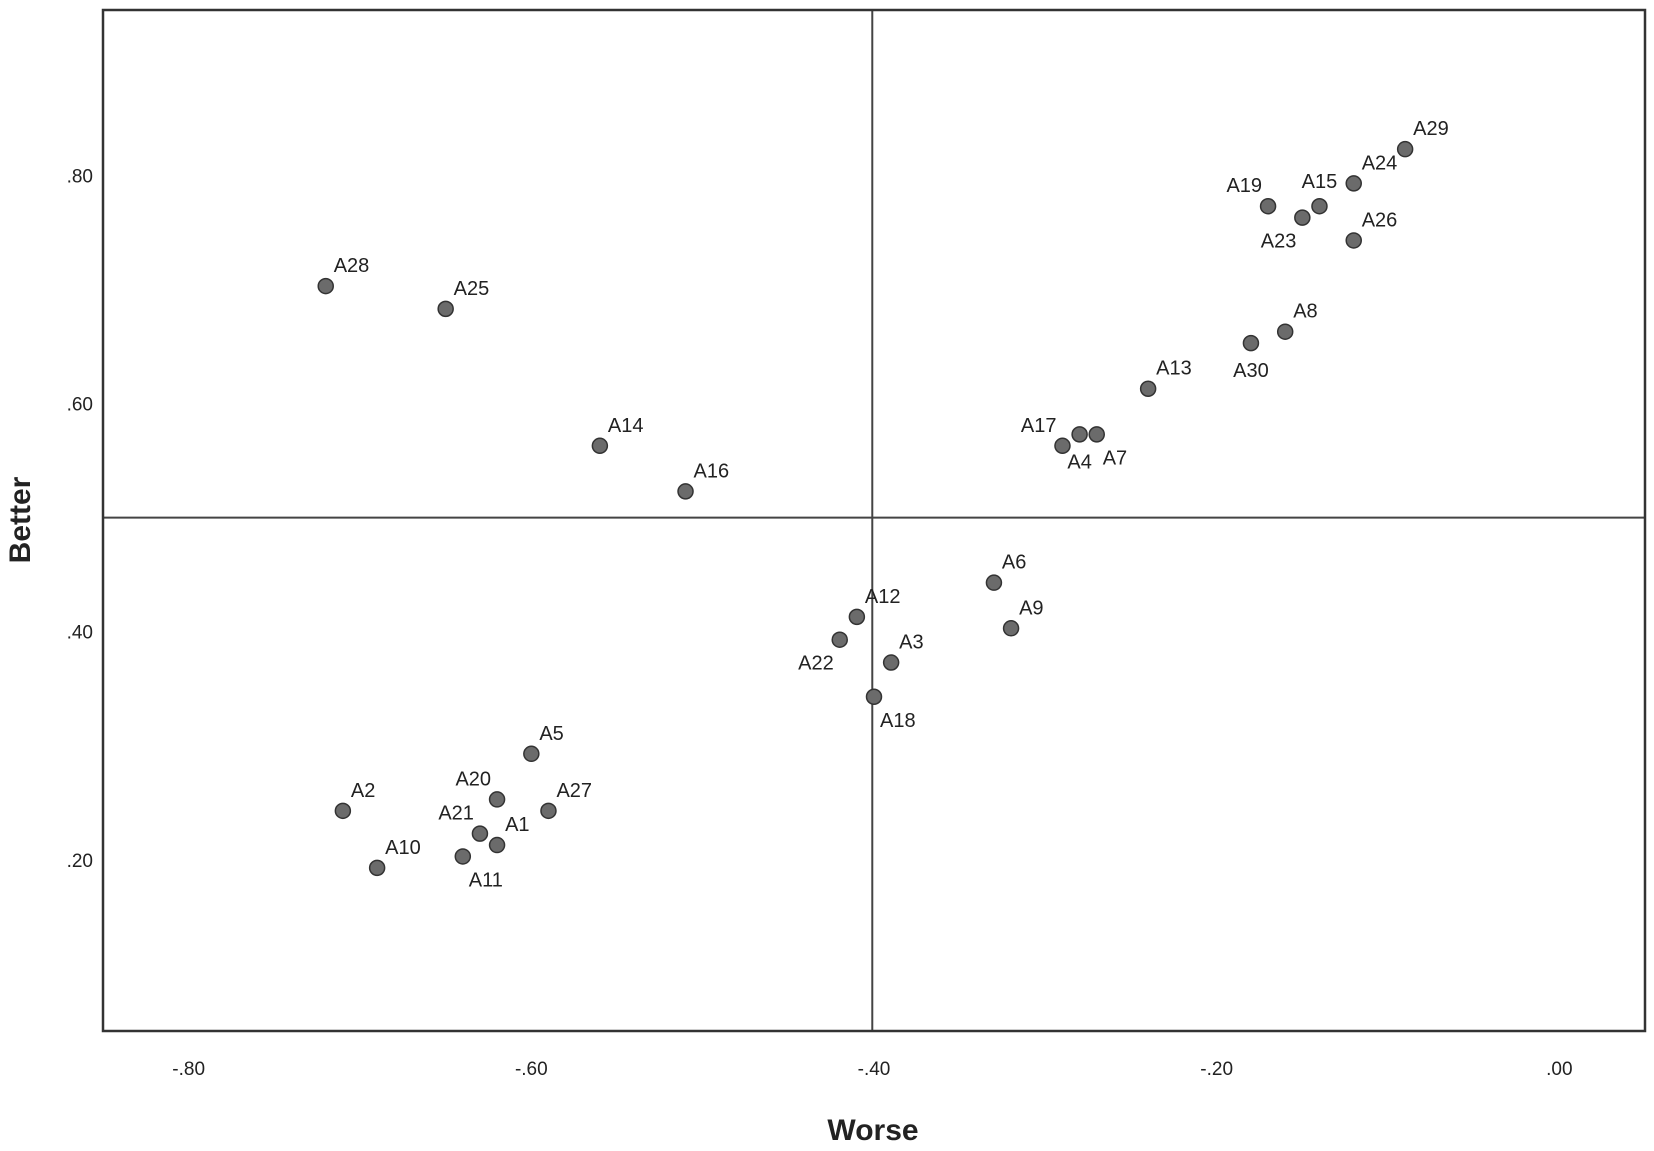 The height and width of the screenshot is (1151, 1654). What do you see at coordinates (1380, 163) in the screenshot?
I see `point-label-a24: A24` at bounding box center [1380, 163].